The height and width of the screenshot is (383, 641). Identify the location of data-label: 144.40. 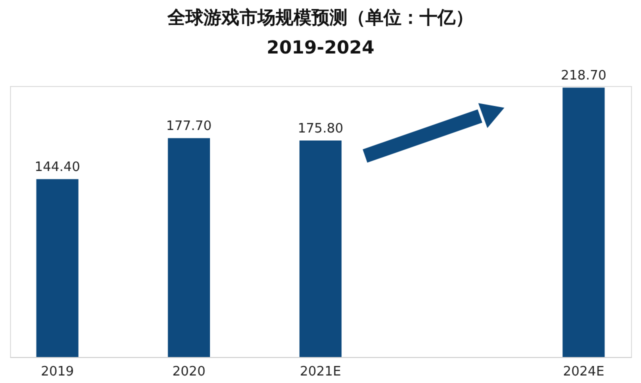
(57, 168).